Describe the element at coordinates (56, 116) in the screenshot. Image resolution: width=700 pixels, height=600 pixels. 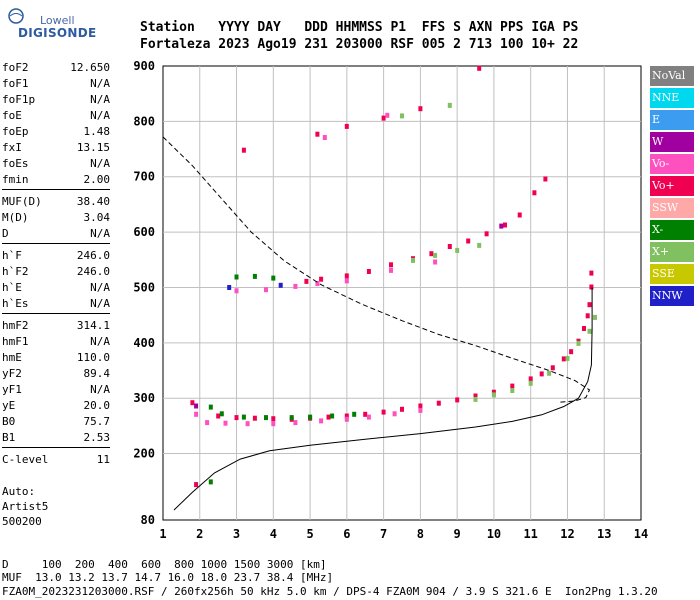
I see `param-row: foE N/A` at that location.